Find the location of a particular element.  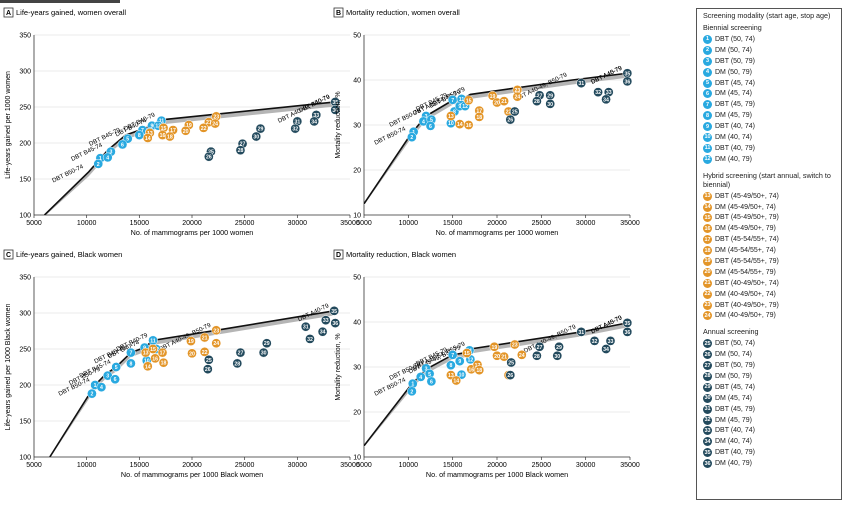

legend-marker: 33 is located at coordinates (707, 431).